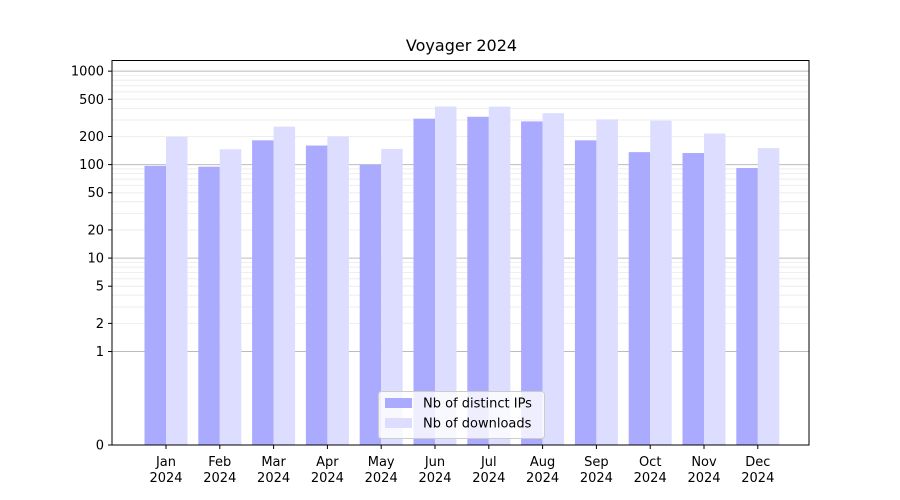  What do you see at coordinates (747, 306) in the screenshot?
I see `bar-distinct-ips-dec` at bounding box center [747, 306].